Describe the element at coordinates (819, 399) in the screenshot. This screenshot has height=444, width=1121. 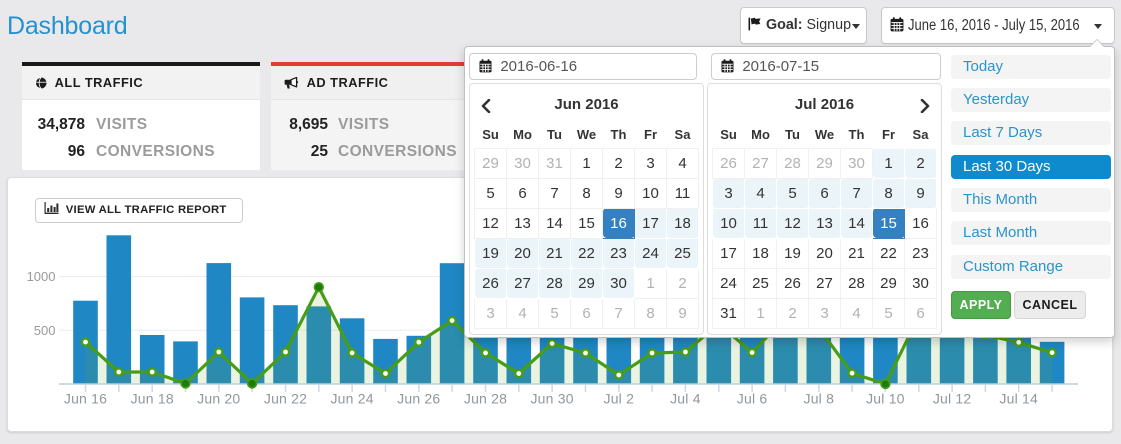
I see `svg-text: Jul 8` at that location.